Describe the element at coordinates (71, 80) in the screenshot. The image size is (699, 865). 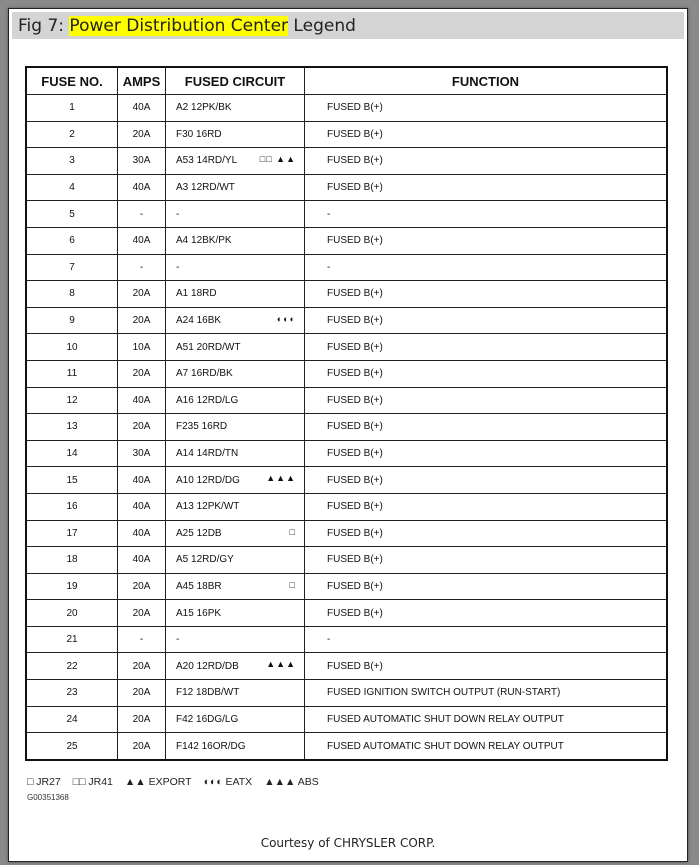
I see `column-header: FUSE NO.` at that location.